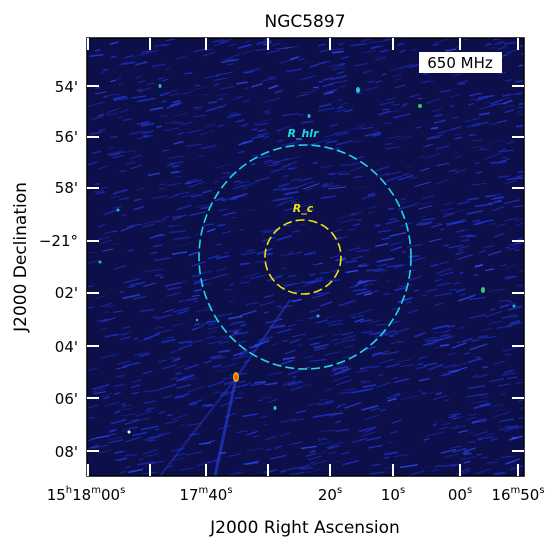 The width and height of the screenshot is (558, 557). What do you see at coordinates (517, 494) in the screenshot?
I see `x-tick-label: 16m50s` at bounding box center [517, 494].